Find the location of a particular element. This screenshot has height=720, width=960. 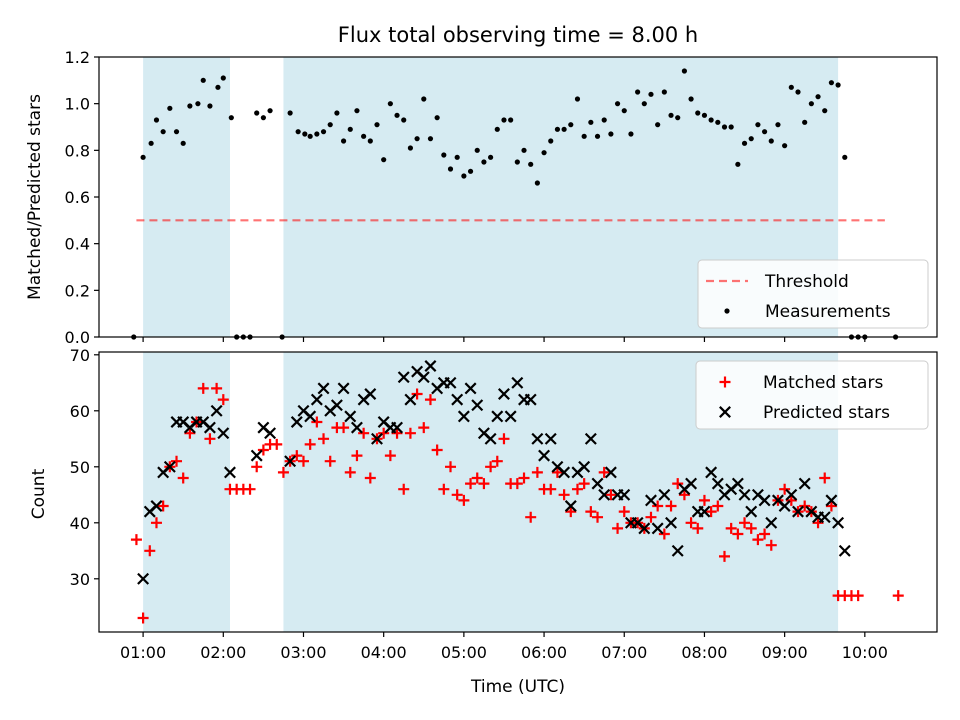

top-y-tick-label: 0.2 is located at coordinates (77, 290).